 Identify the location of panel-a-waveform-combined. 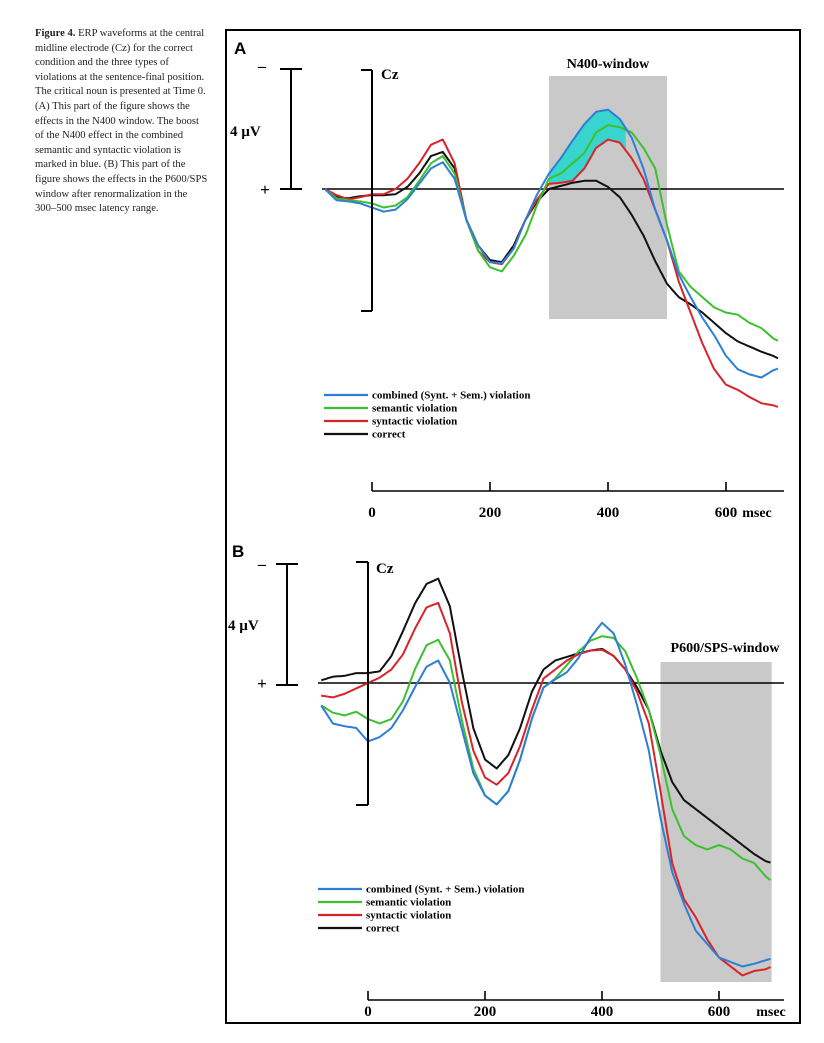
(551, 243).